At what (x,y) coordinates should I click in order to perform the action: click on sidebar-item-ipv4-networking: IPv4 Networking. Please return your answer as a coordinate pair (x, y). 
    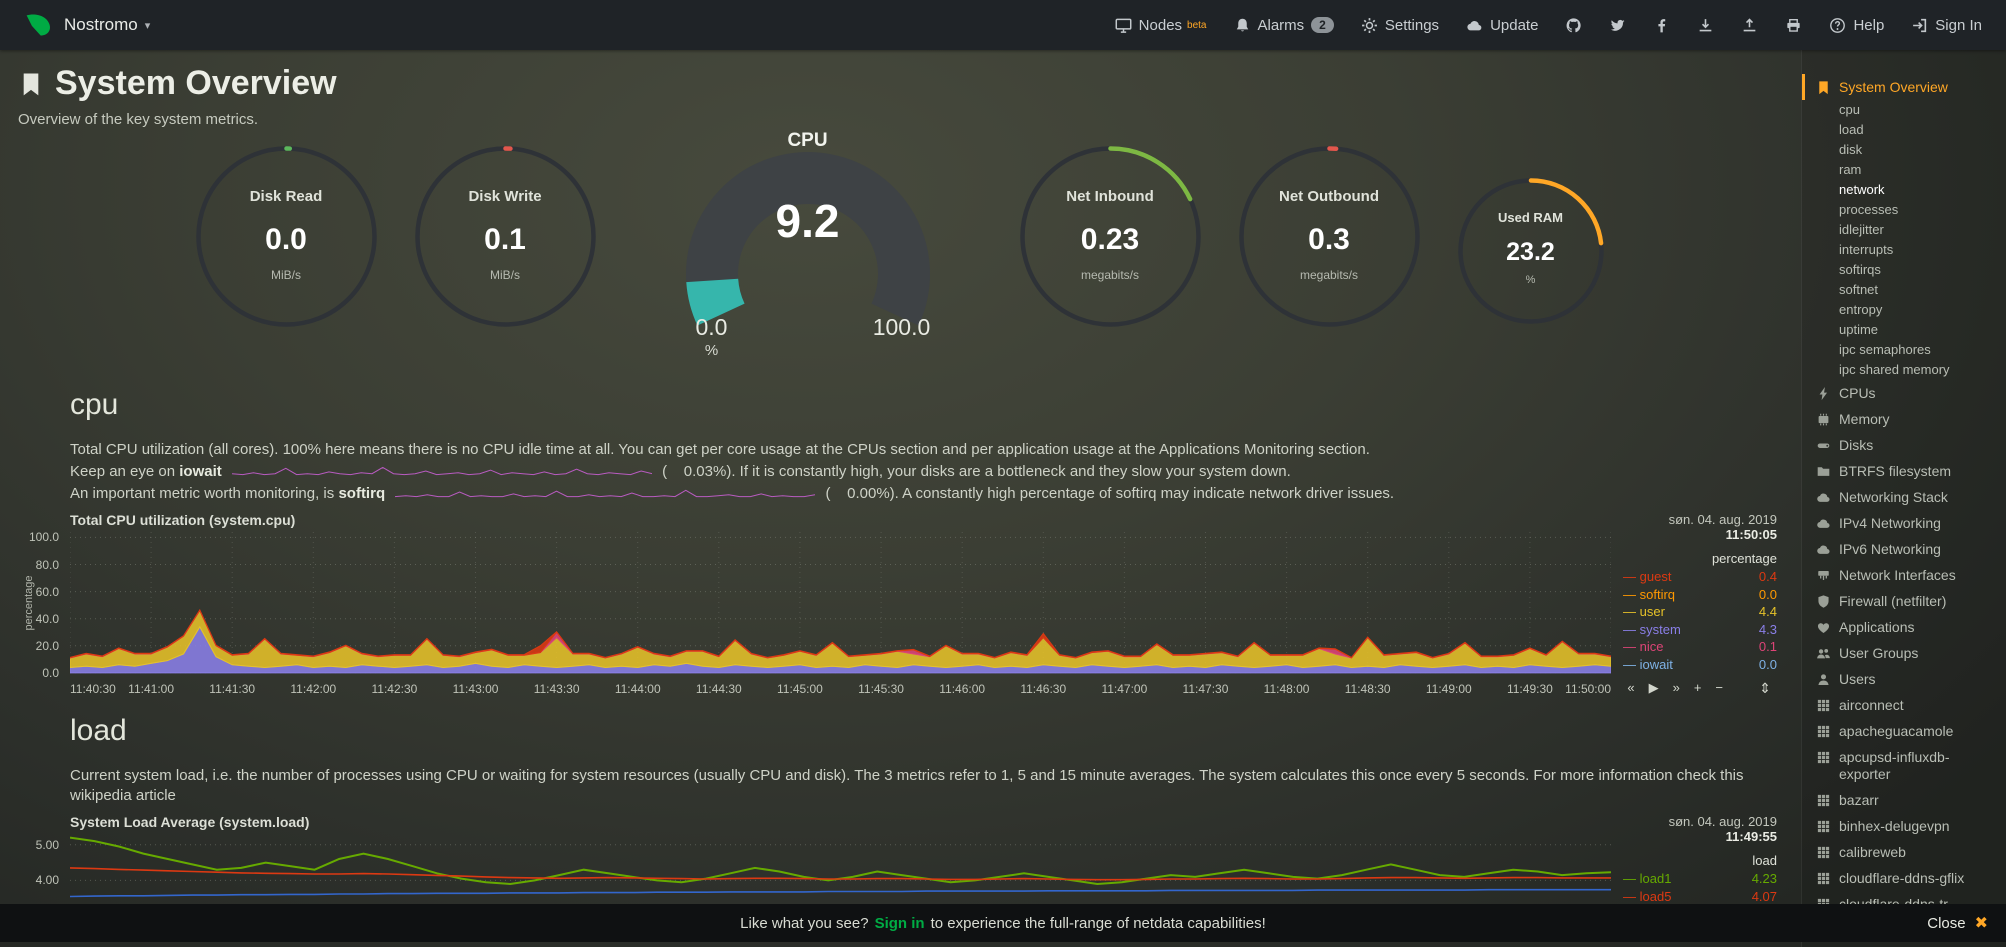
    Looking at the image, I should click on (1901, 523).